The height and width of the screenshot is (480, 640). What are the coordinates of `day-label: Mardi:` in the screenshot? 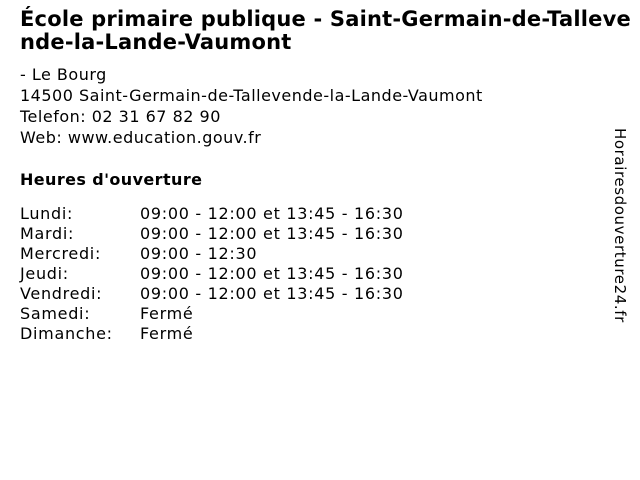 It's located at (47, 233).